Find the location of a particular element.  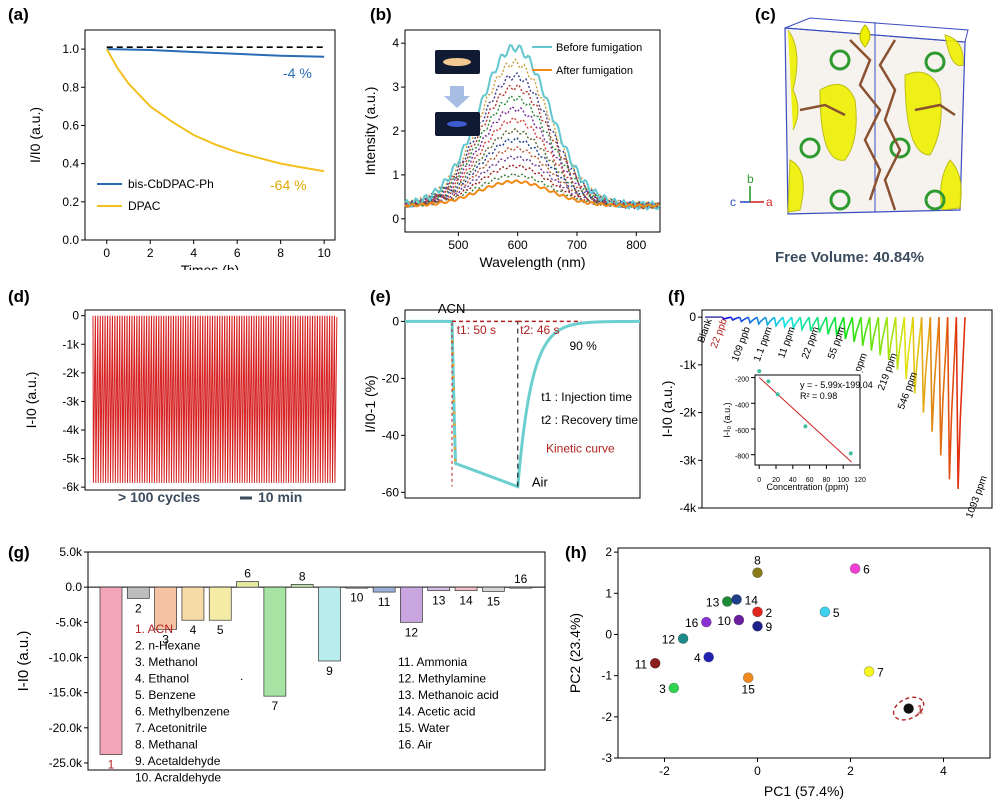

y-tick-label: -15.0k is located at coordinates (66, 693).